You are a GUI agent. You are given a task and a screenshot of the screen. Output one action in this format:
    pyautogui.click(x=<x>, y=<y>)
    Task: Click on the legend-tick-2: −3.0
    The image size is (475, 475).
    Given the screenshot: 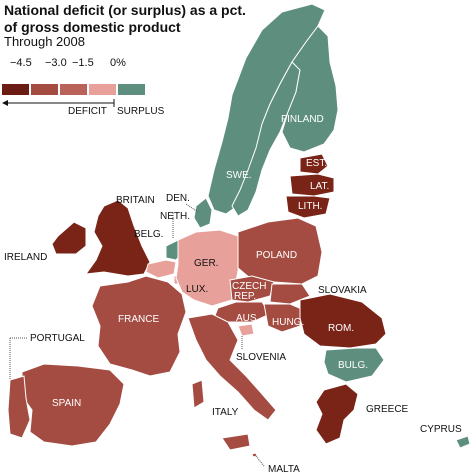 What is the action you would take?
    pyautogui.click(x=56, y=63)
    